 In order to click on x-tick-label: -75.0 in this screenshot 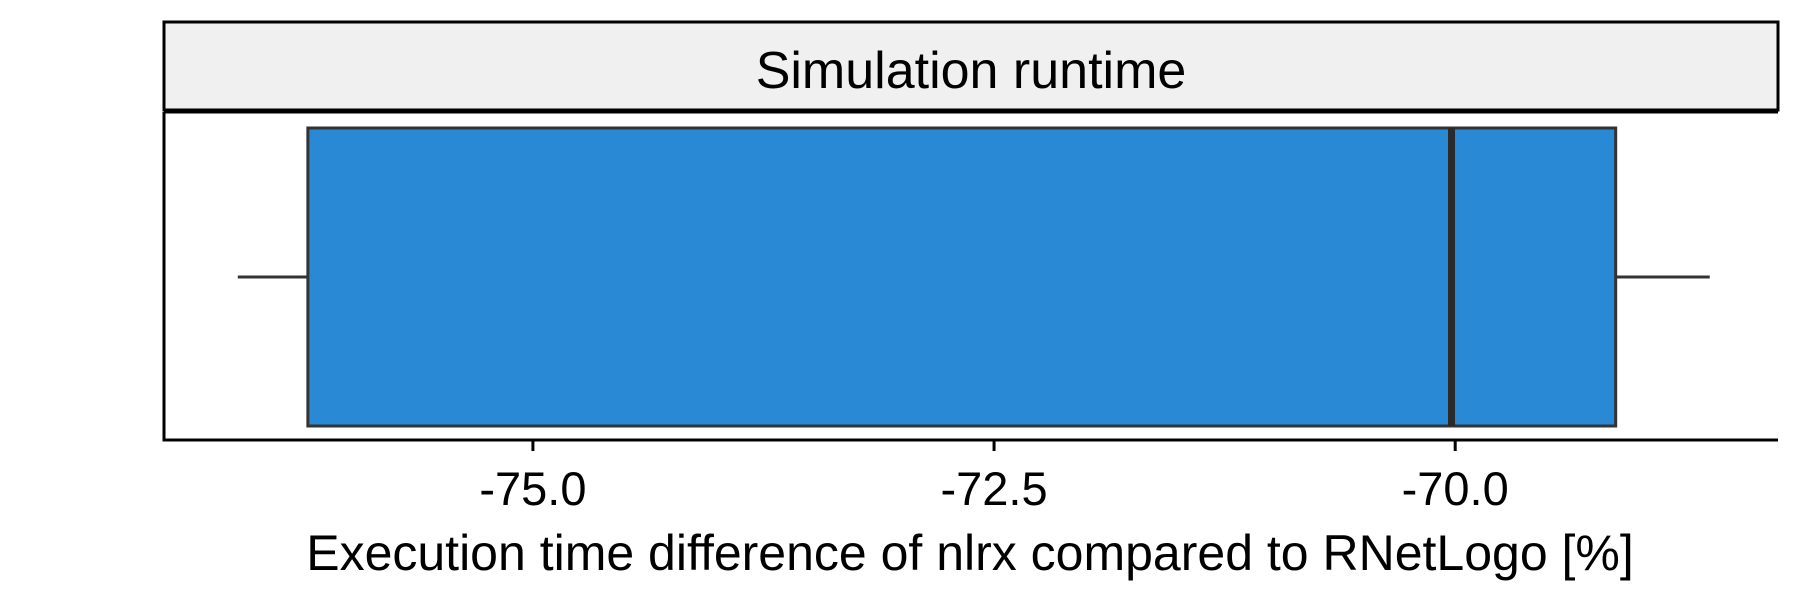, I will do `click(532, 488)`.